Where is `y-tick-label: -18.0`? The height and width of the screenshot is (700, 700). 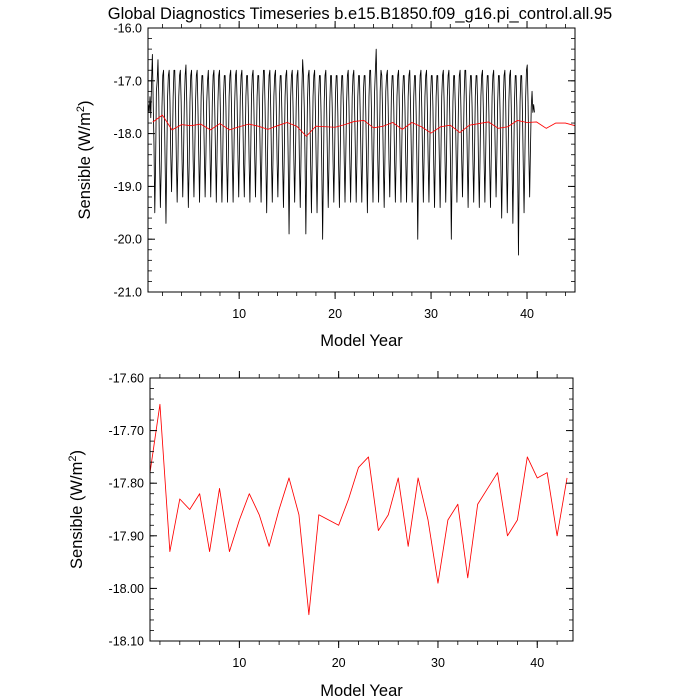 y-tick-label: -18.0 is located at coordinates (128, 134).